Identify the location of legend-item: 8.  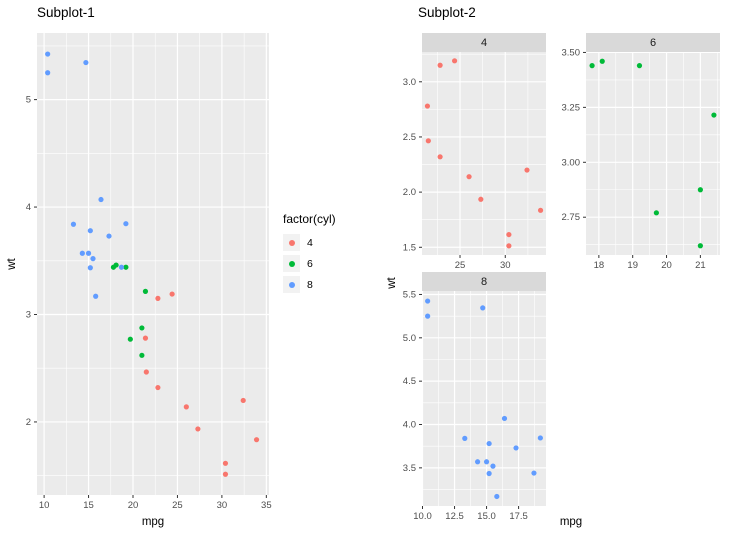
(328, 284).